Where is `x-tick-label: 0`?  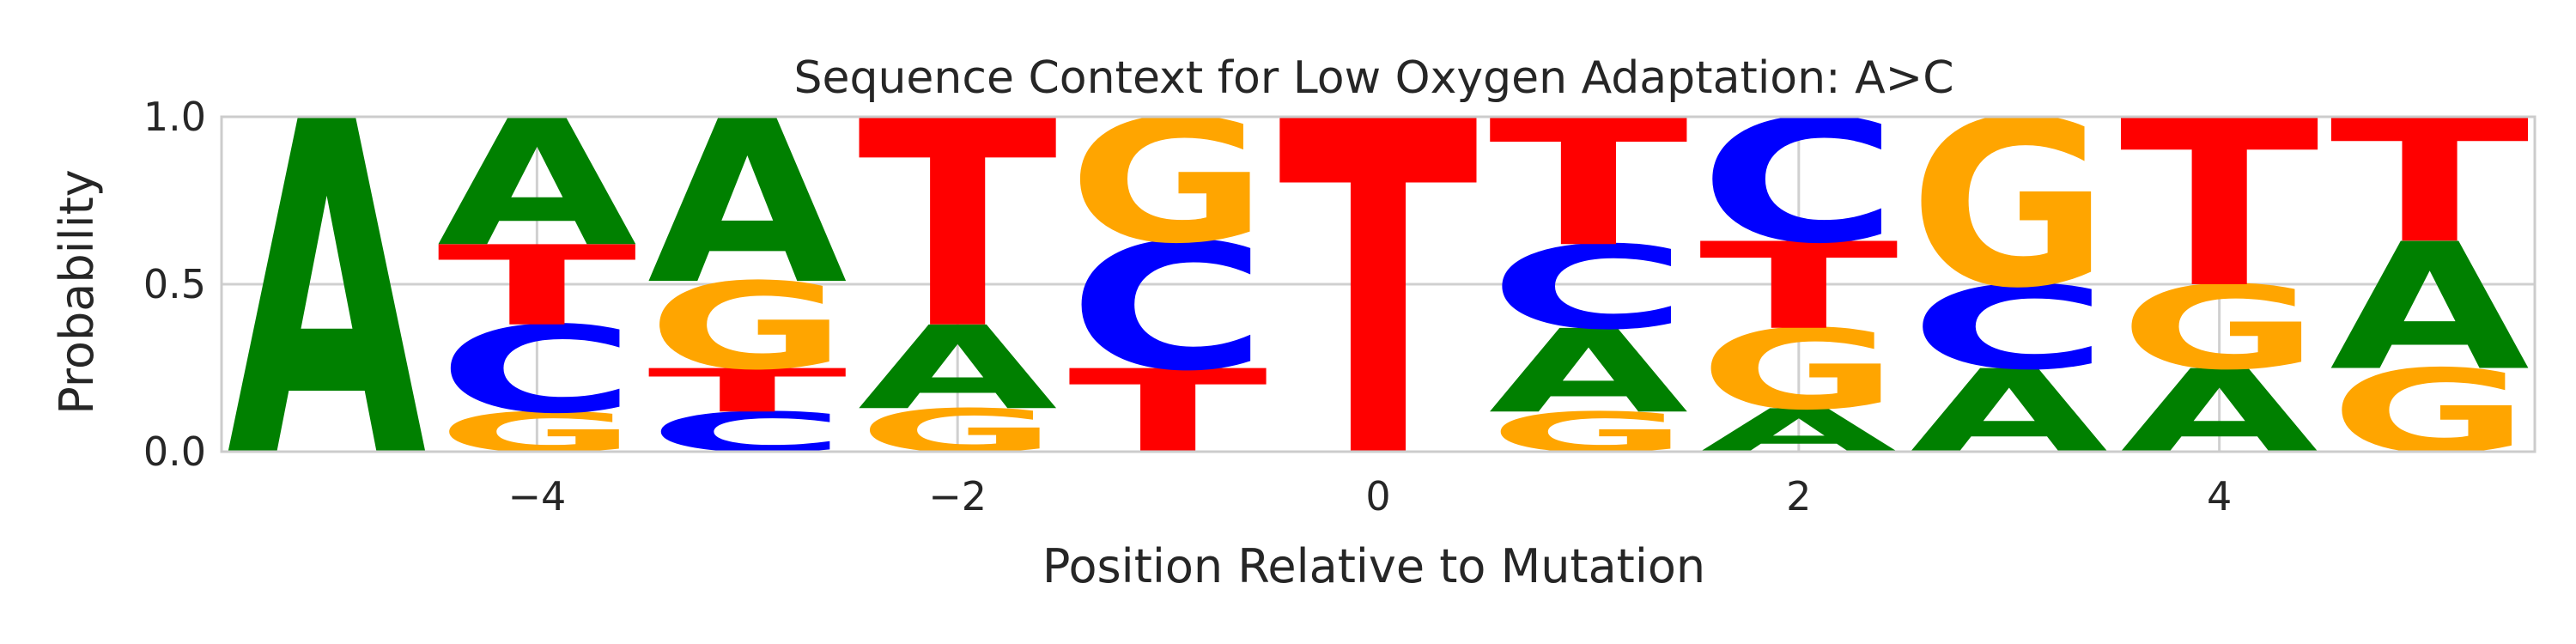
x-tick-label: 0 is located at coordinates (1378, 496).